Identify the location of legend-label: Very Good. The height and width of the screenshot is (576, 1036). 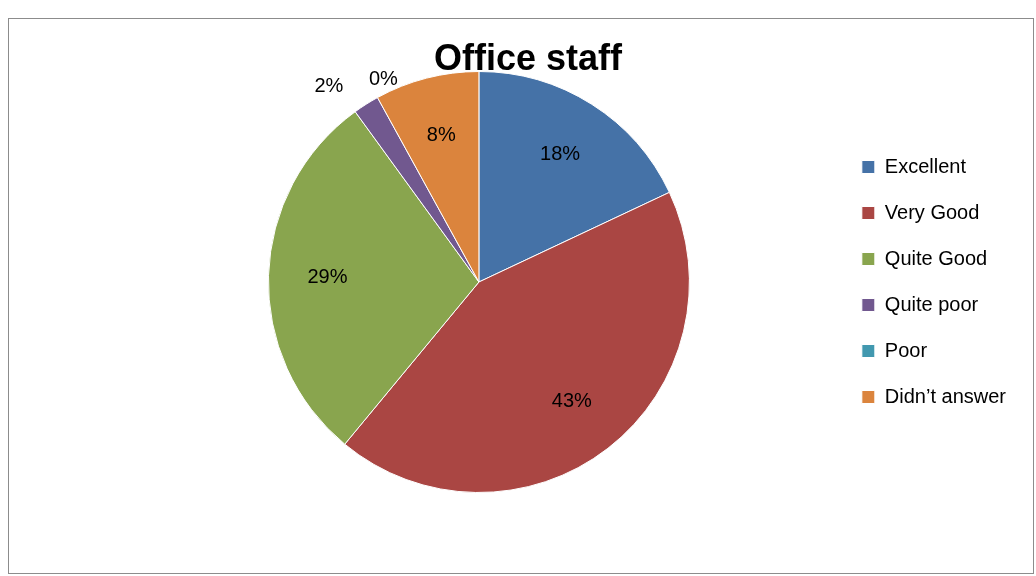
(932, 211).